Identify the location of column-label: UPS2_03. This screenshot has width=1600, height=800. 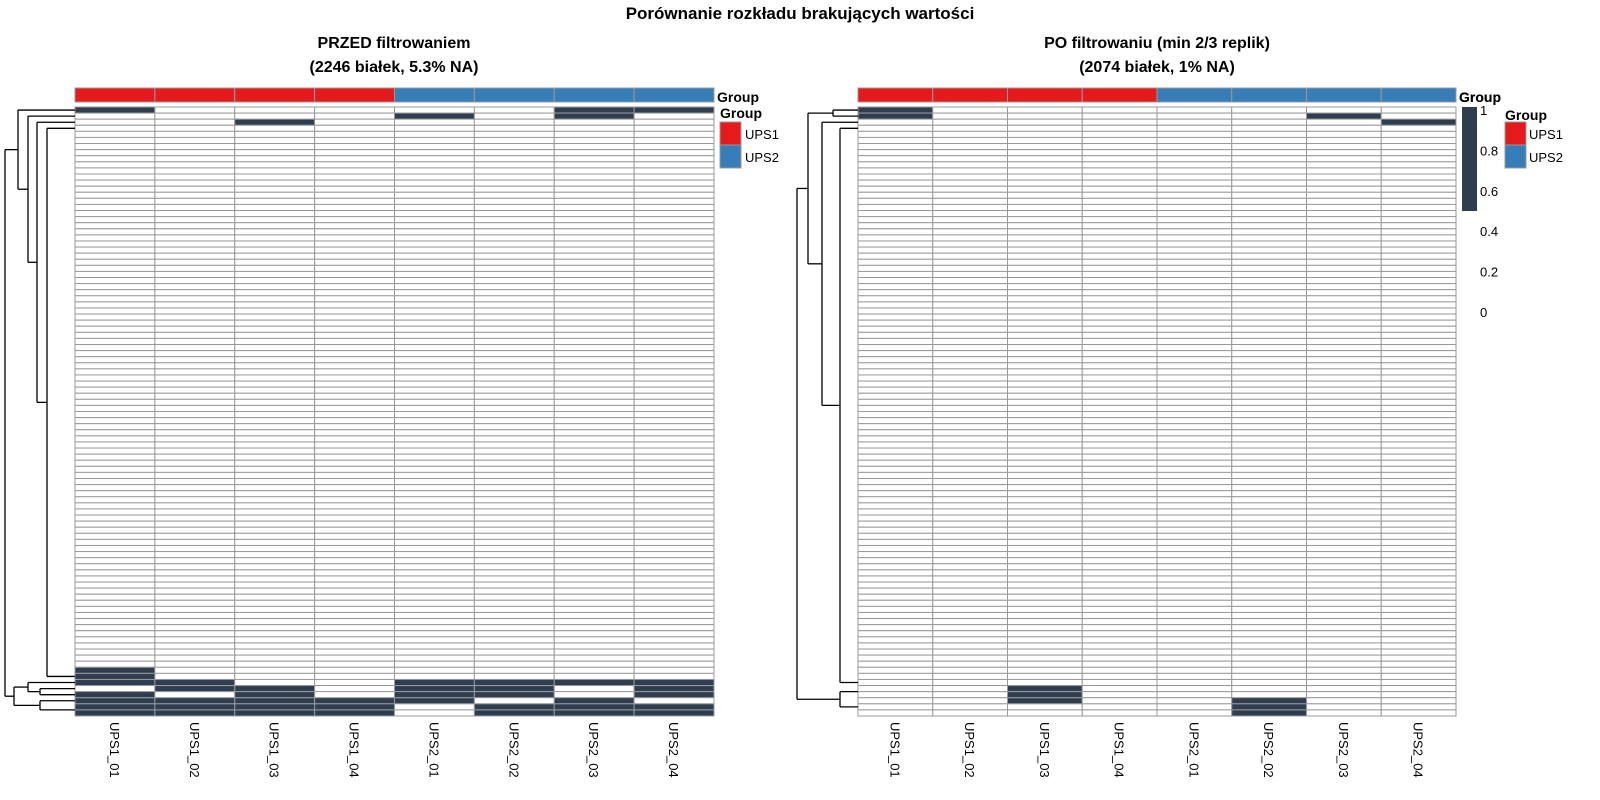
(1343, 750).